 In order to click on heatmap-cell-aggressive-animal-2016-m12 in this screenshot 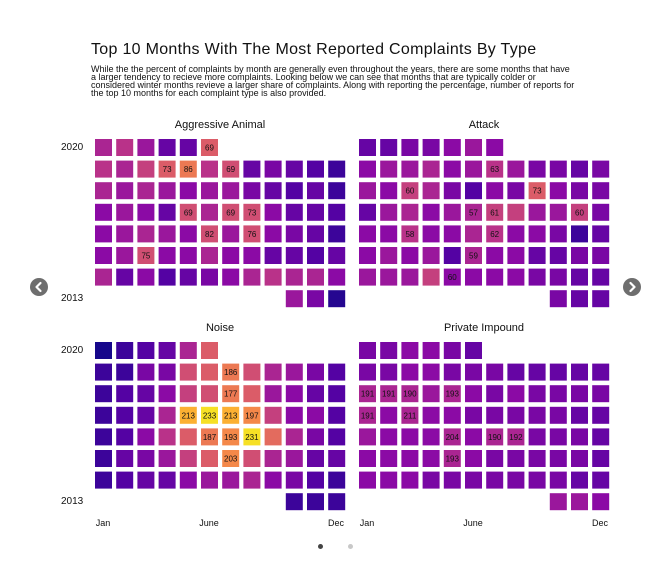, I will do `click(337, 234)`.